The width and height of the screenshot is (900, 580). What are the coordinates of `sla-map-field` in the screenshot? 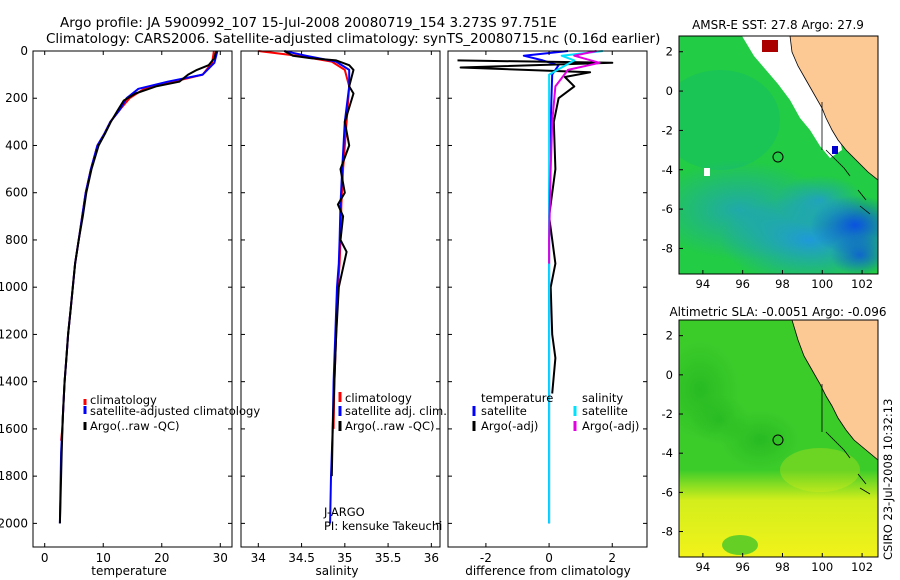 It's located at (778, 438).